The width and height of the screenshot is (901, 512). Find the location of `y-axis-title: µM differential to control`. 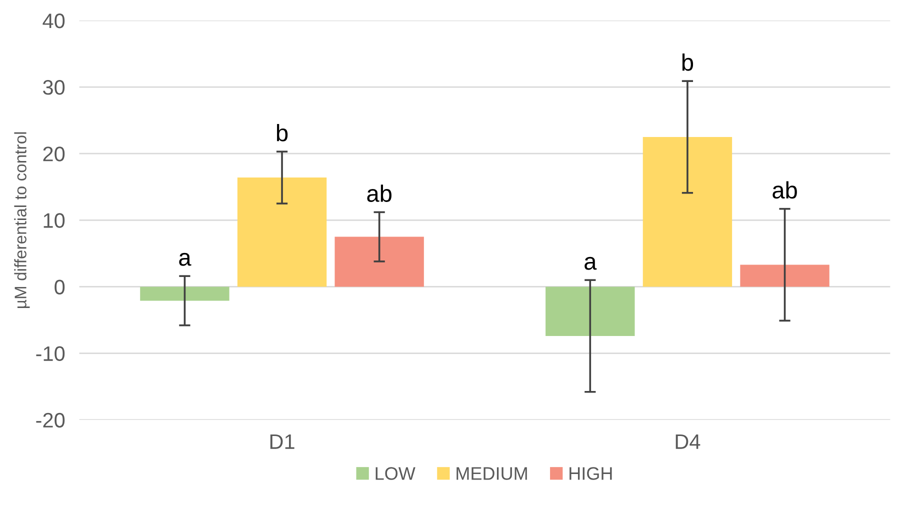

y-axis-title: µM differential to control is located at coordinates (22, 220).